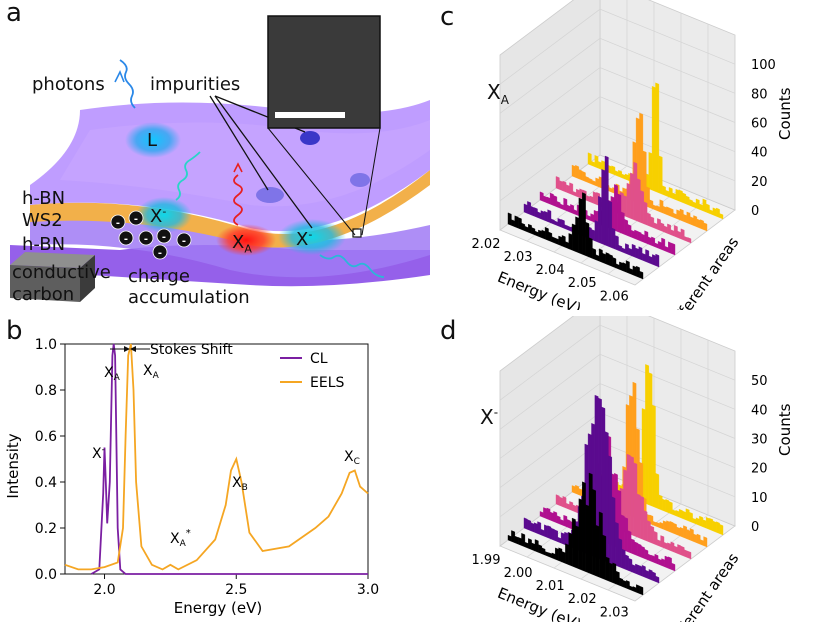  I want to click on z-tick-label: 80, so click(759, 94).